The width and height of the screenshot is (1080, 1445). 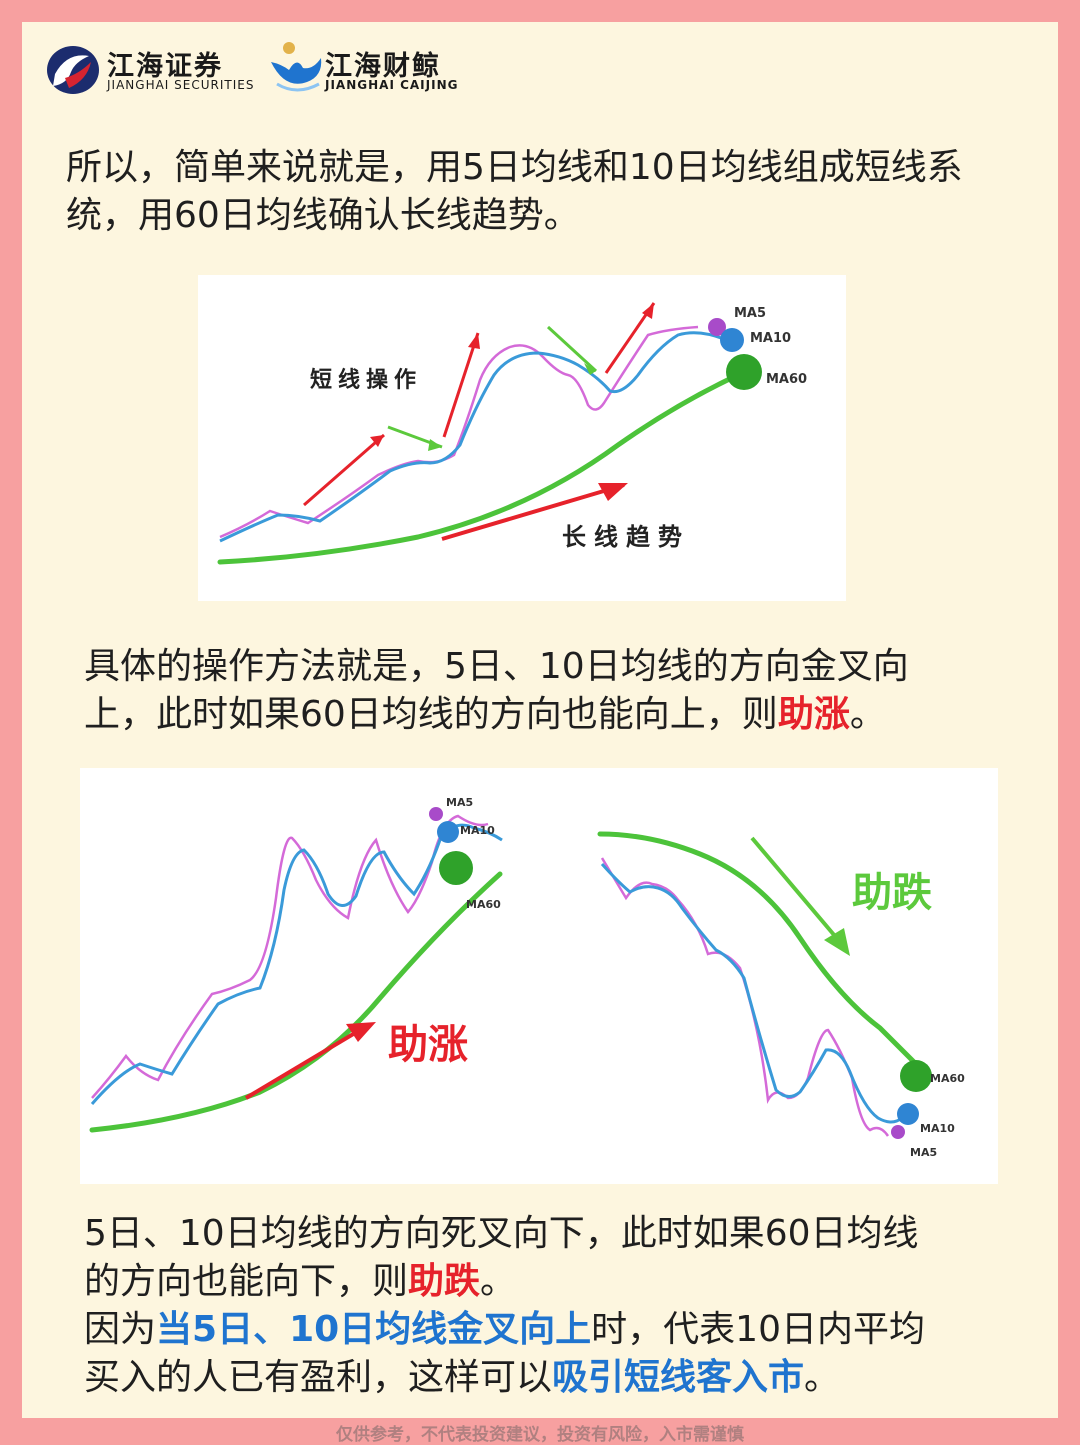 I want to click on explain-line-2: 的方向也能向下，则助跌。, so click(x=549, y=1282).